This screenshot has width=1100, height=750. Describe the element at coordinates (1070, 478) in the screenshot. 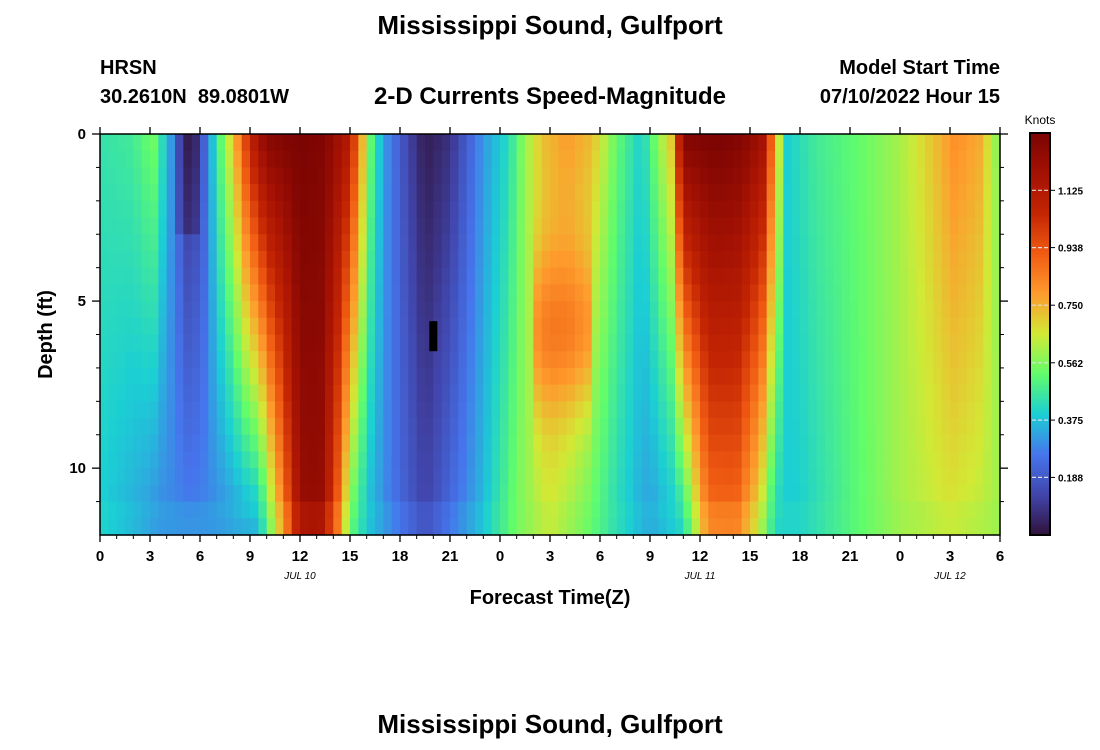

I see `colorbar-tick-label: 0.188` at that location.